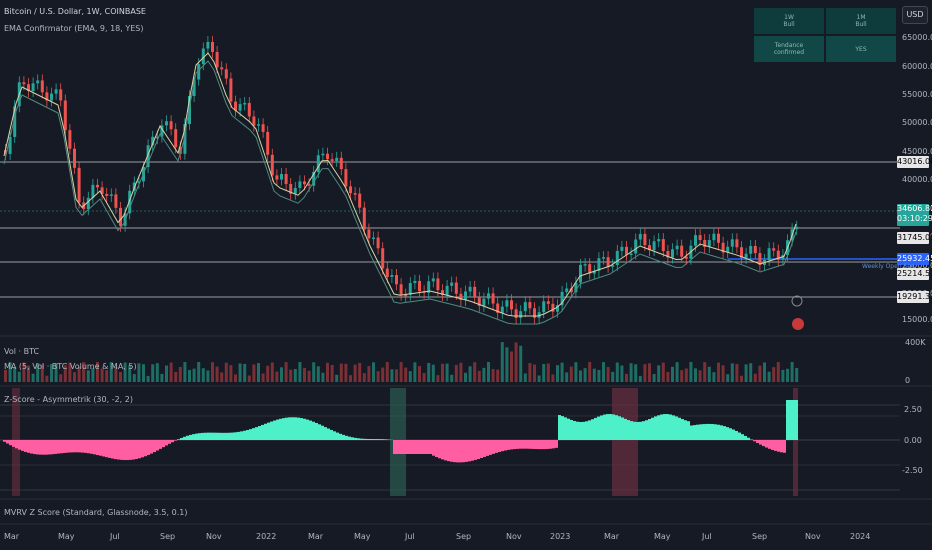 The width and height of the screenshot is (932, 550). What do you see at coordinates (464, 536) in the screenshot?
I see `time-axis-label: Sep` at bounding box center [464, 536].